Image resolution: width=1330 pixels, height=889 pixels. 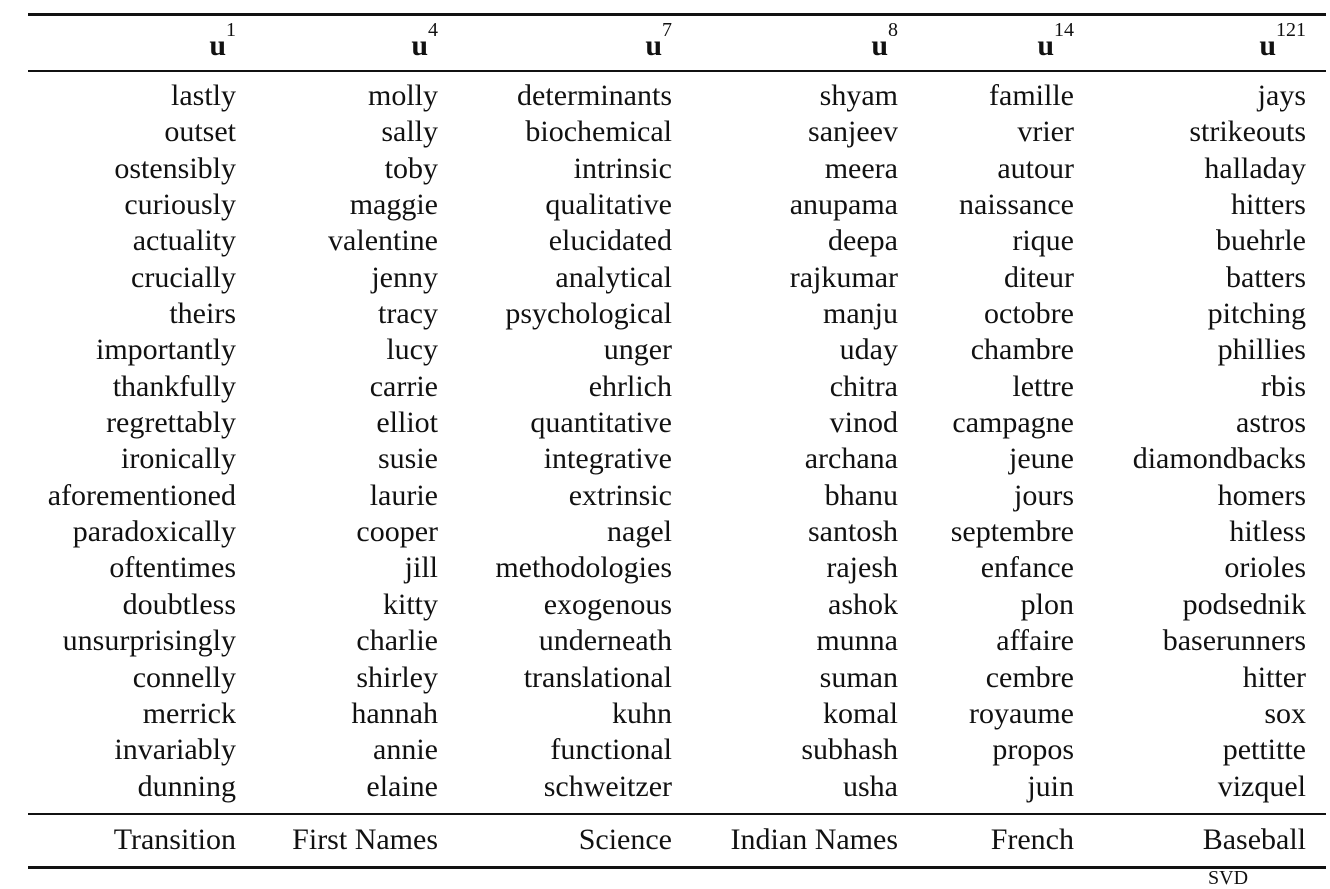 What do you see at coordinates (179, 604) in the screenshot?
I see `word-cell: doubtless` at bounding box center [179, 604].